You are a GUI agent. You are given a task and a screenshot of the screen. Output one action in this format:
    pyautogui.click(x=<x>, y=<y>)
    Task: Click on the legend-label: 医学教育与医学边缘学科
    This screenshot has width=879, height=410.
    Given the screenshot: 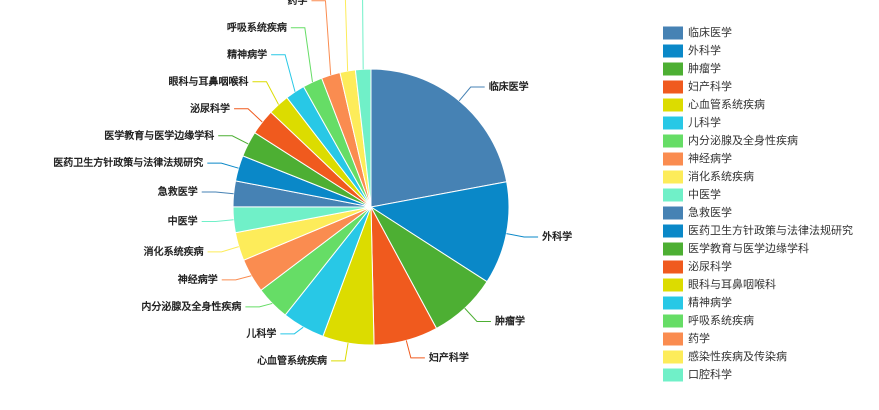 What is the action you would take?
    pyautogui.click(x=748, y=248)
    